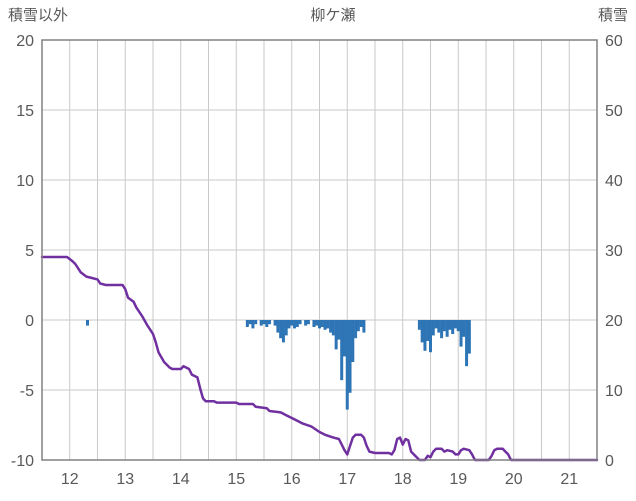 The image size is (636, 501). I want to click on x-tick-label: 17, so click(347, 479).